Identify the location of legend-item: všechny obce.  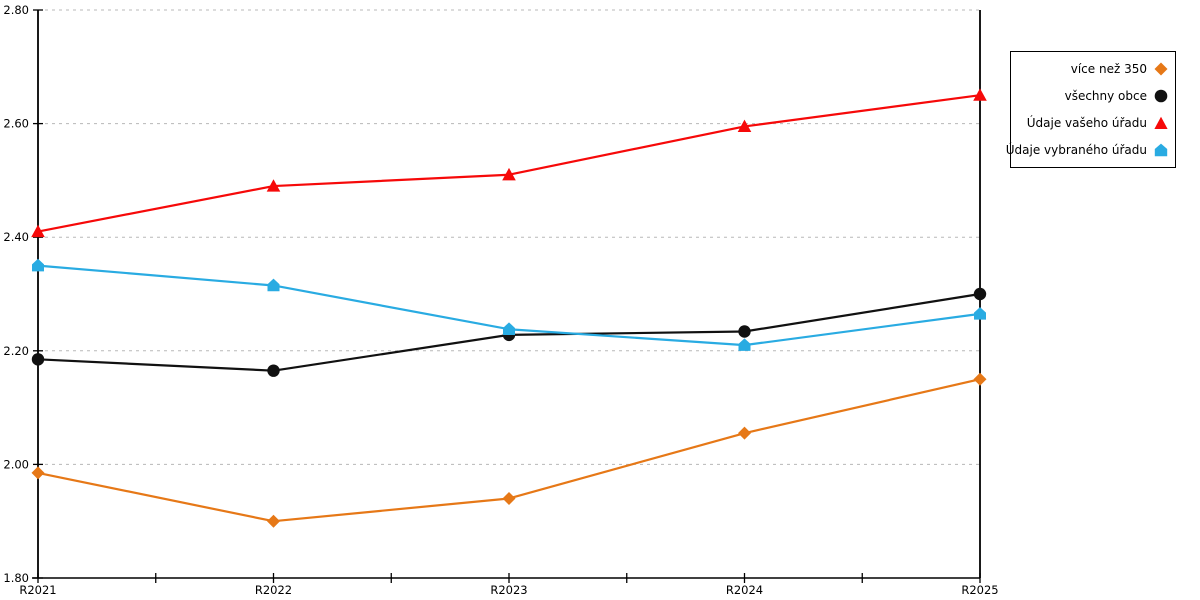
(1093, 96).